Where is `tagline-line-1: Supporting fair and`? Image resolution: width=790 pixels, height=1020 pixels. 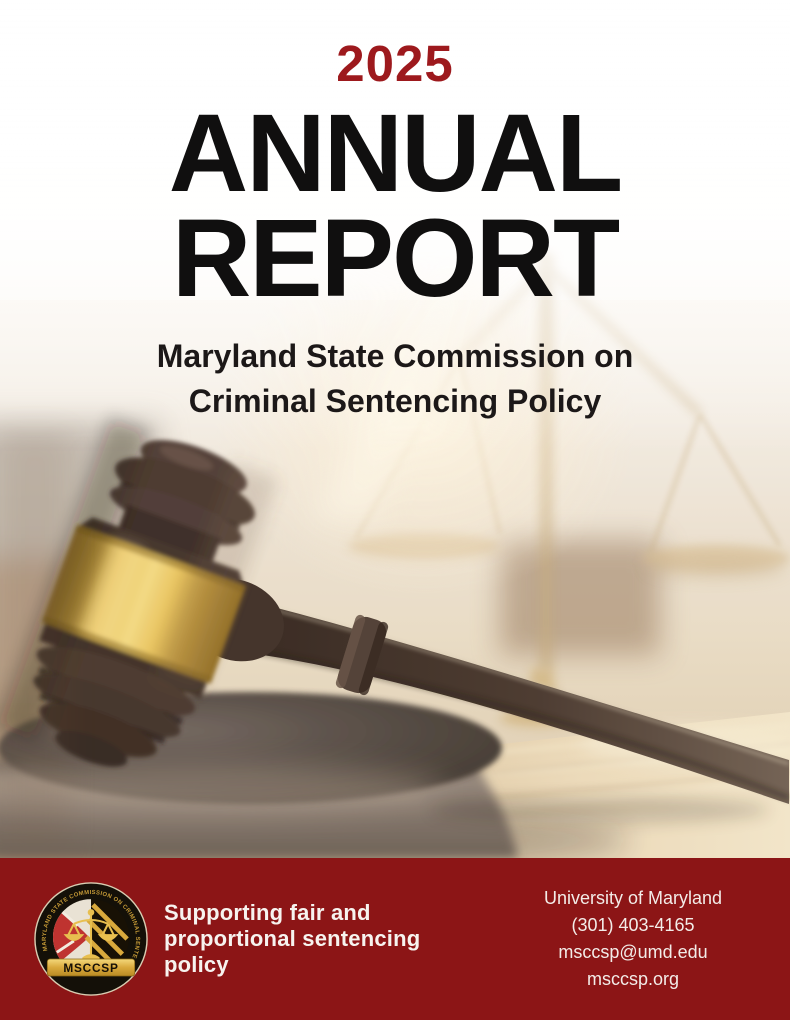 tagline-line-1: Supporting fair and is located at coordinates (267, 912).